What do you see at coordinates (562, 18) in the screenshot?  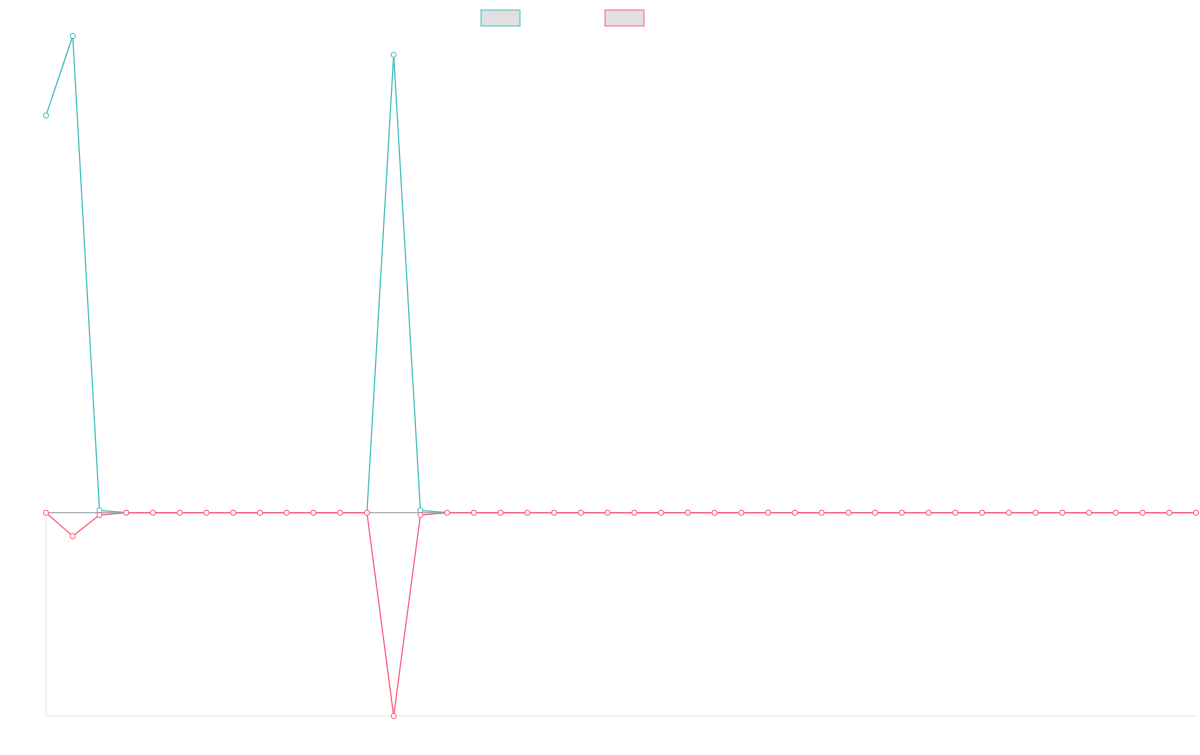 I see `legend` at bounding box center [562, 18].